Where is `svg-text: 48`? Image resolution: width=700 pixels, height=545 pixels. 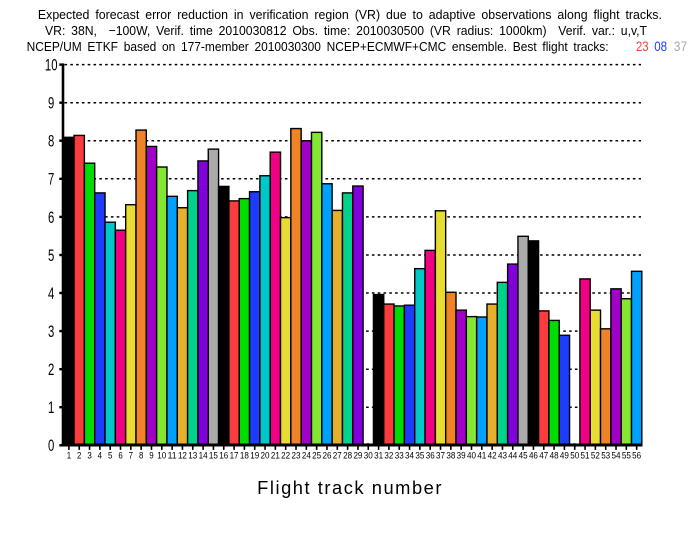 svg-text: 48 is located at coordinates (554, 455).